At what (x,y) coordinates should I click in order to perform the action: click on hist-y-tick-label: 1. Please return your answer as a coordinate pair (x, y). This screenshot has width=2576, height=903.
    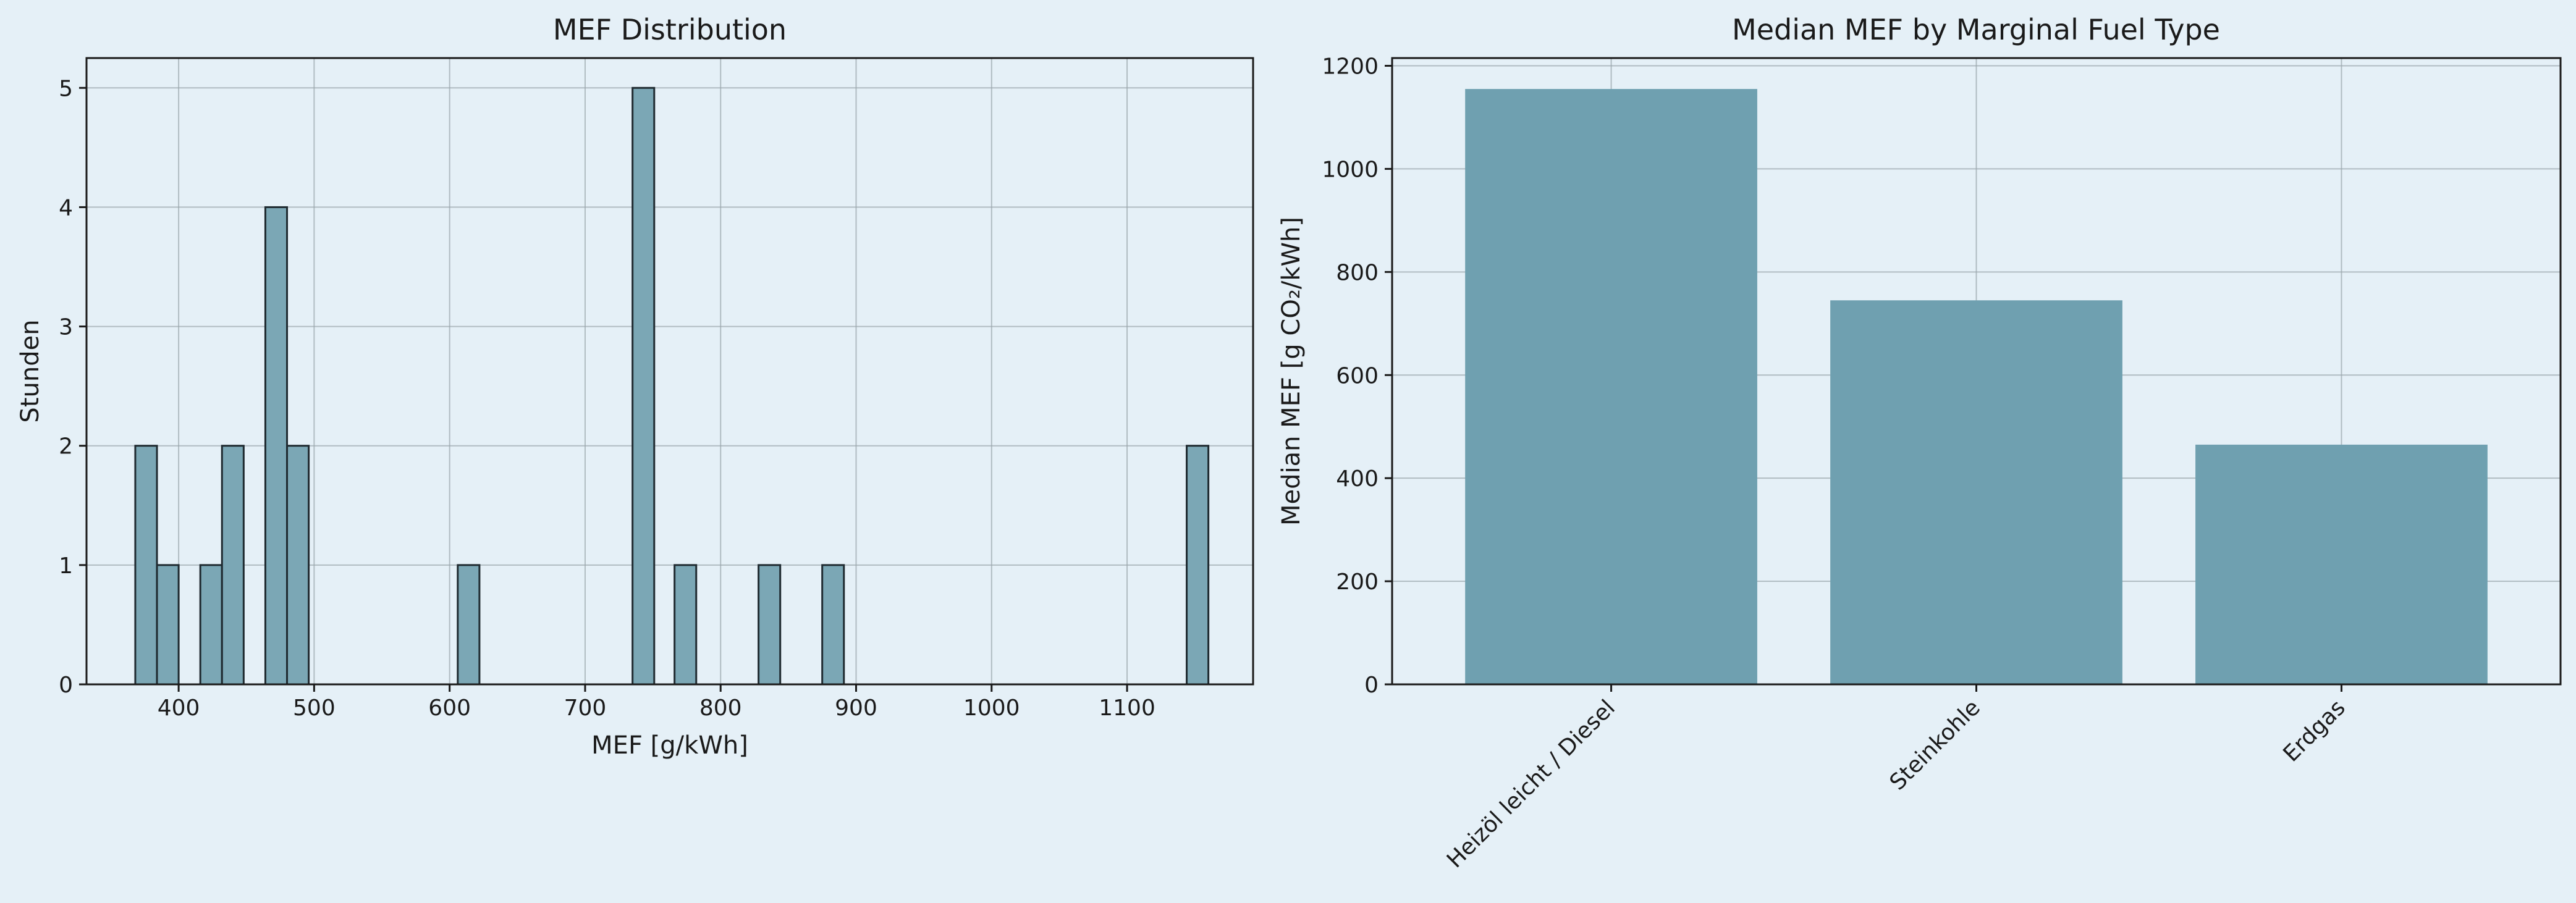
    Looking at the image, I should click on (66, 566).